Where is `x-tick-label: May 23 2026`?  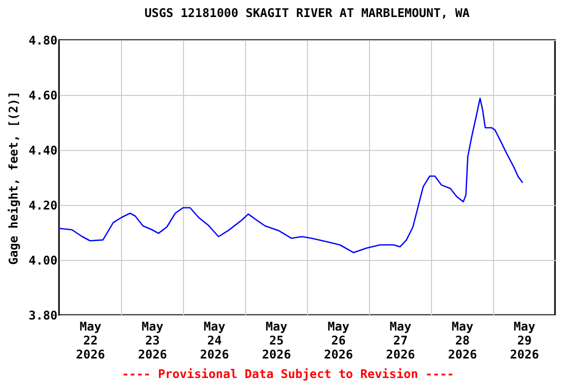 x-tick-label: May 23 2026 is located at coordinates (152, 341).